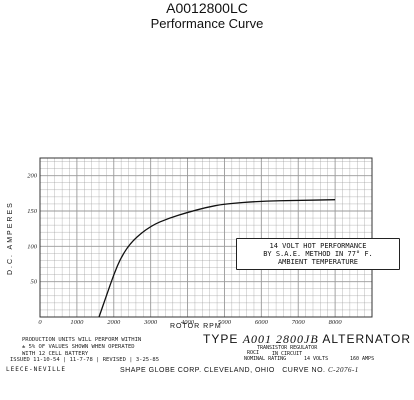 This screenshot has height=400, width=414. What do you see at coordinates (287, 348) in the screenshot?
I see `regulator-text: TRANSISTOR REGULATOR` at bounding box center [287, 348].